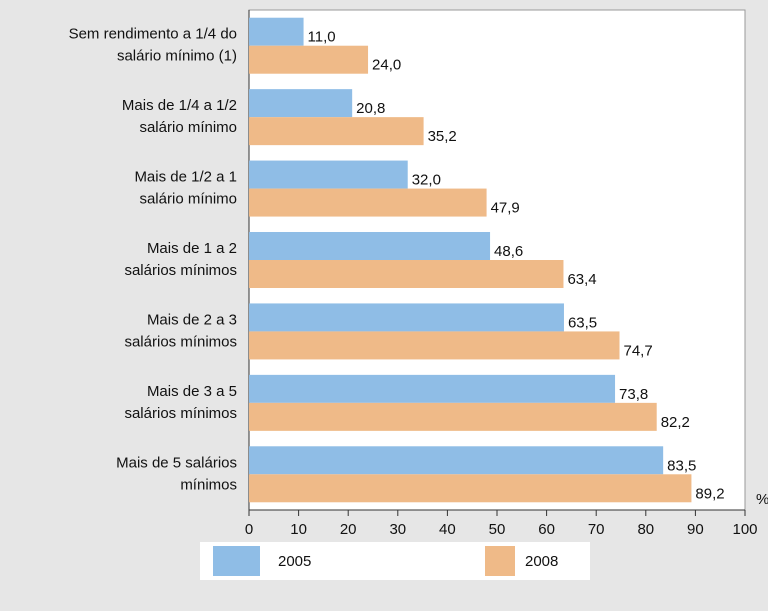 This screenshot has width=768, height=611. Describe the element at coordinates (386, 65) in the screenshot. I see `value-label: 24,0` at that location.